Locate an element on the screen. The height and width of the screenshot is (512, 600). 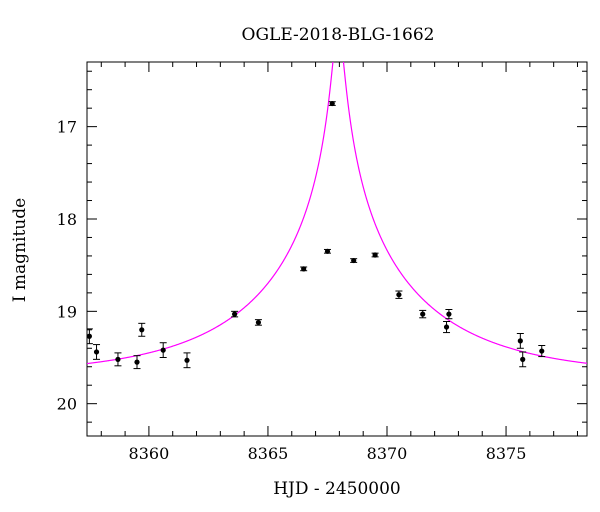
y-tick-label: 19 is located at coordinates (67, 311).